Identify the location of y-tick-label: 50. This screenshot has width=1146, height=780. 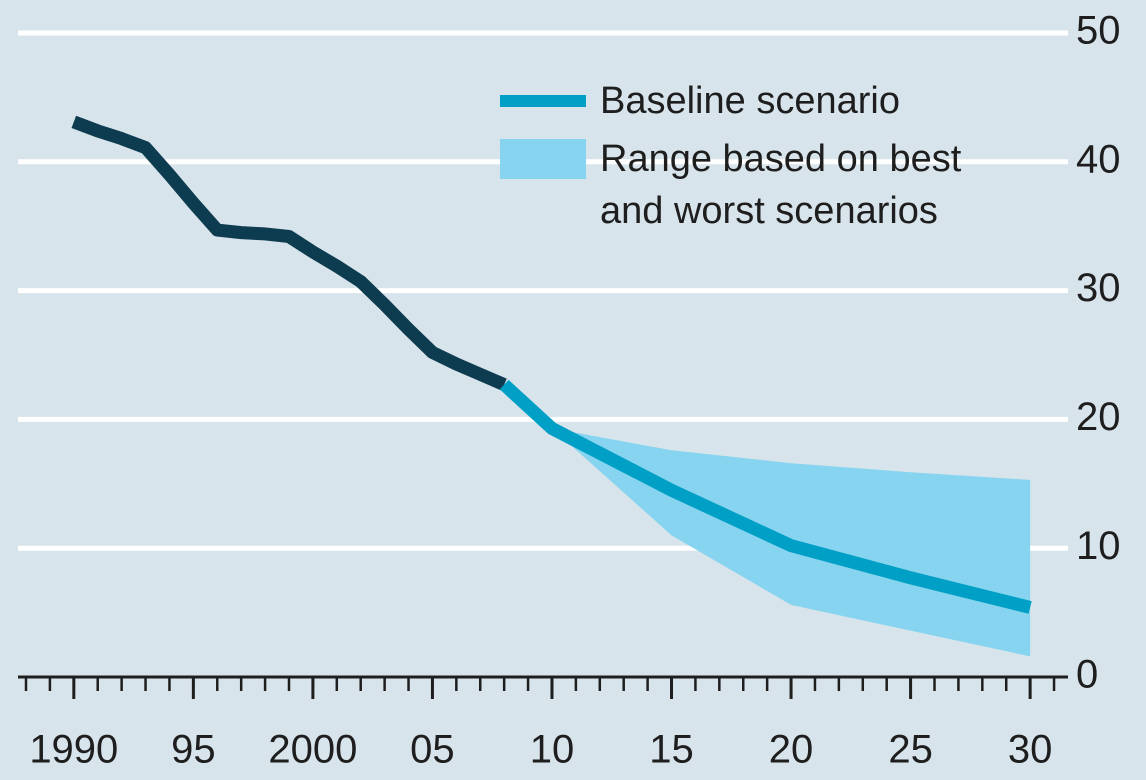
(1098, 31).